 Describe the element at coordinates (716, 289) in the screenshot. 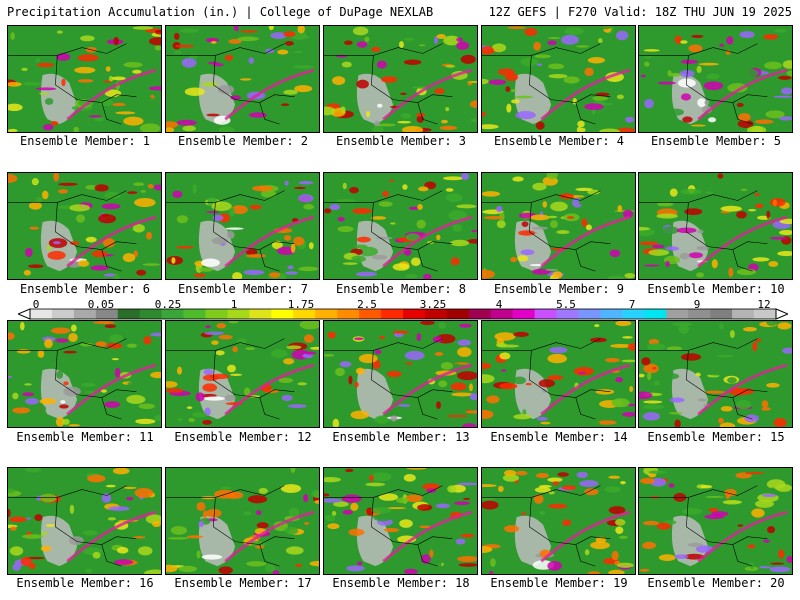

I see `ensemble-member-label: Ensemble Member: 10` at that location.